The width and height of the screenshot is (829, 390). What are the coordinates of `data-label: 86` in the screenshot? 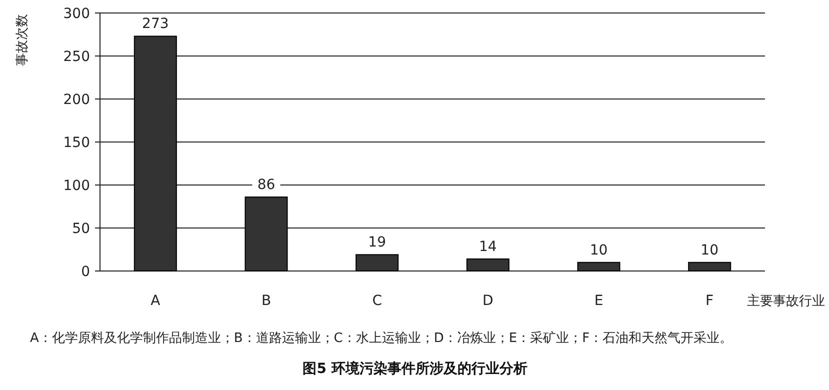 It's located at (266, 185).